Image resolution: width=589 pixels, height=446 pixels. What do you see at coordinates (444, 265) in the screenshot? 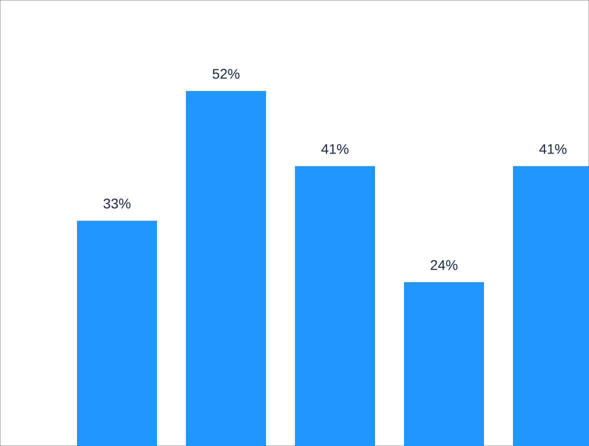
I see `data-label: 24%` at bounding box center [444, 265].